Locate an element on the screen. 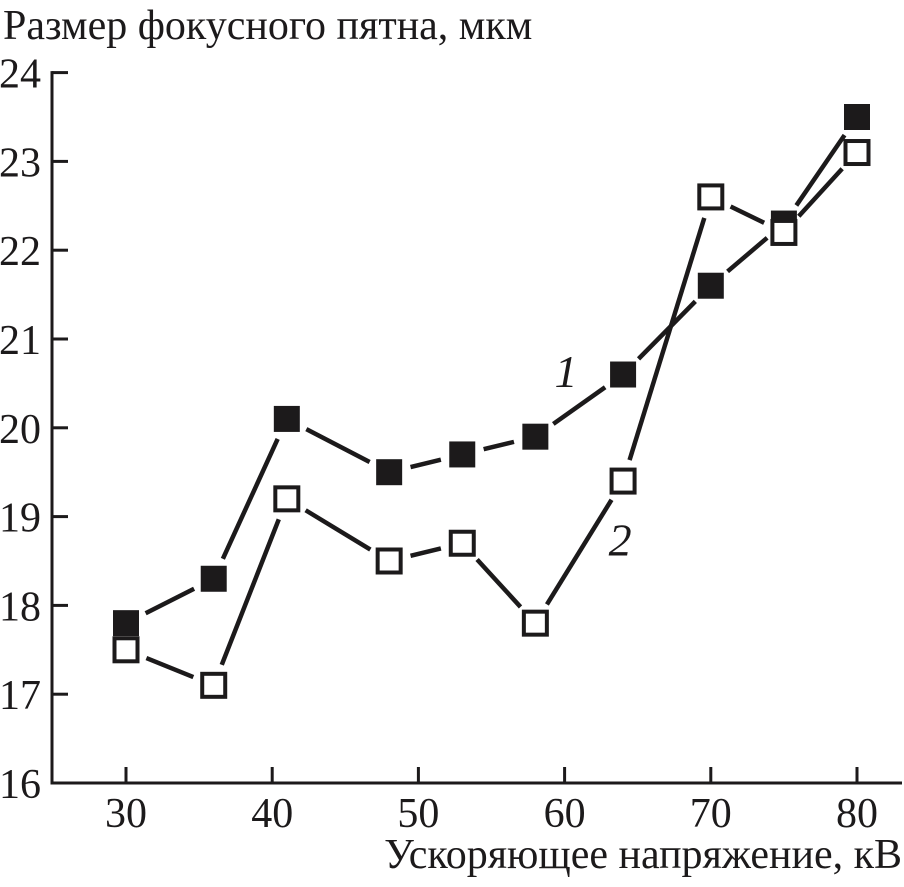 This screenshot has height=887, width=904. series-2-label: 2 is located at coordinates (620, 540).